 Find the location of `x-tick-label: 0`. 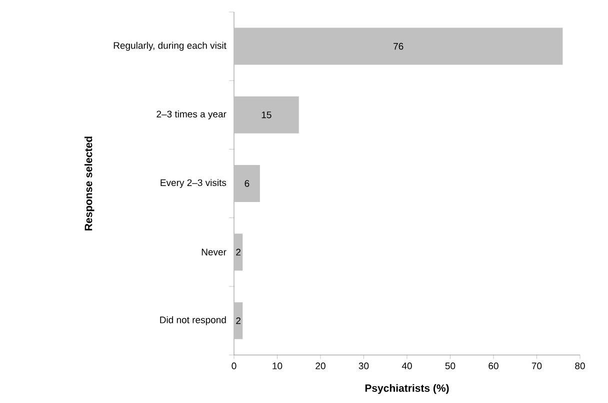

x-tick-label: 0 is located at coordinates (234, 366).